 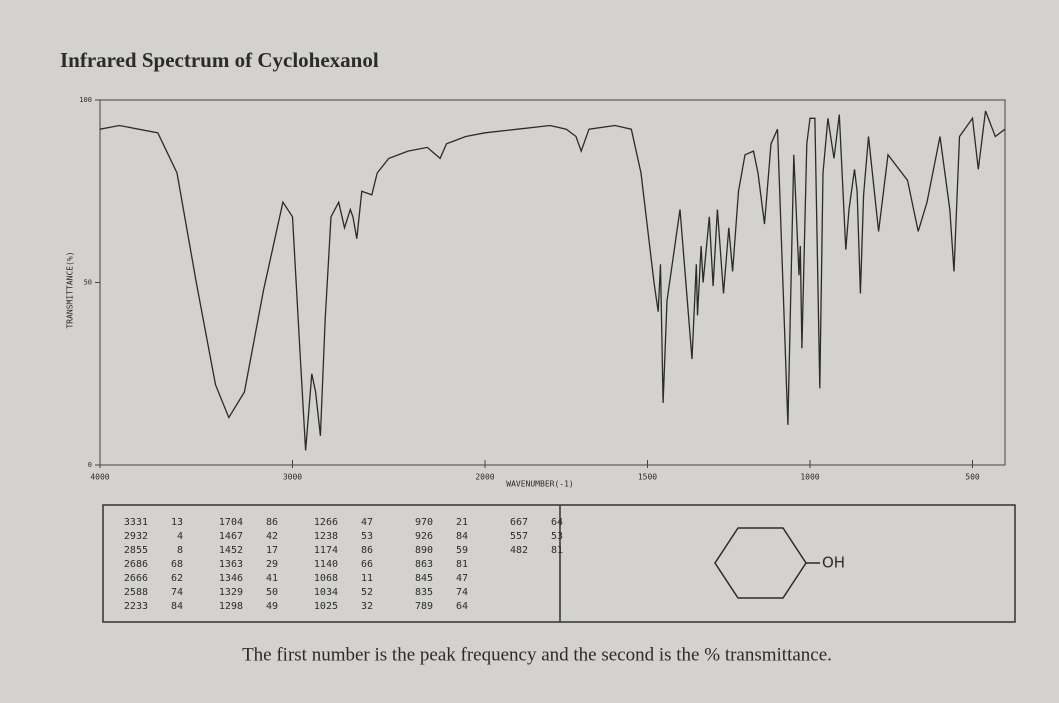 What do you see at coordinates (231, 550) in the screenshot?
I see `peak-frequency: 1452` at bounding box center [231, 550].